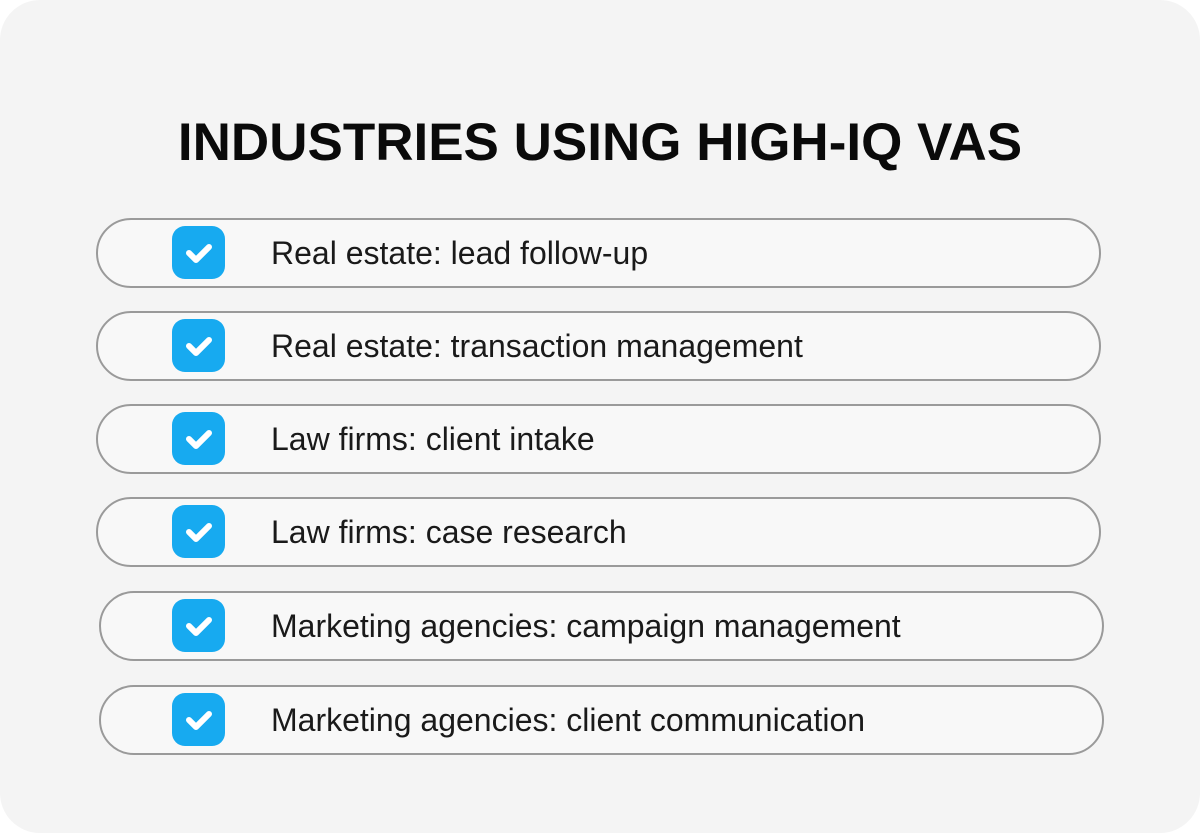 This screenshot has width=1200, height=833. Describe the element at coordinates (460, 253) in the screenshot. I see `list-item-label: Real estate: lead follow-up` at that location.